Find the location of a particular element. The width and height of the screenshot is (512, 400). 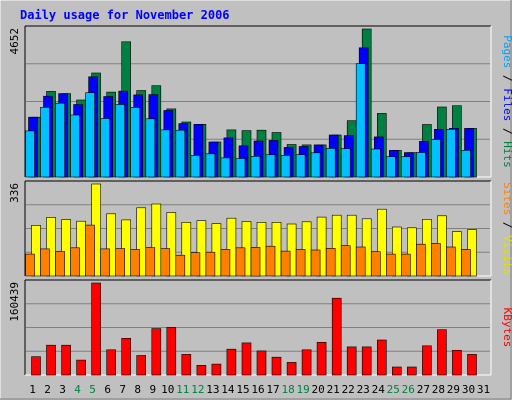

x-tick-label-13: 13 is located at coordinates (212, 389).